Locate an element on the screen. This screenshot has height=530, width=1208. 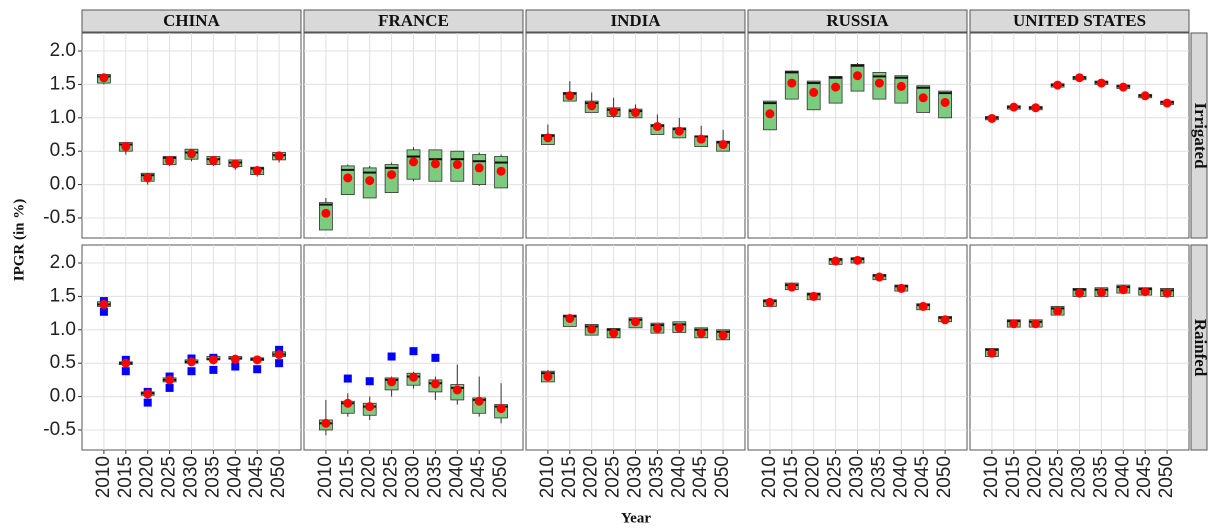
column-label: CHINA is located at coordinates (191, 20).